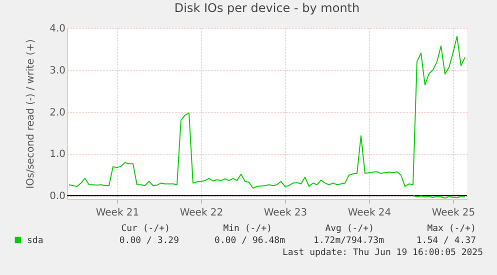  I want to click on text: 1.54 / 4.37, so click(446, 241).